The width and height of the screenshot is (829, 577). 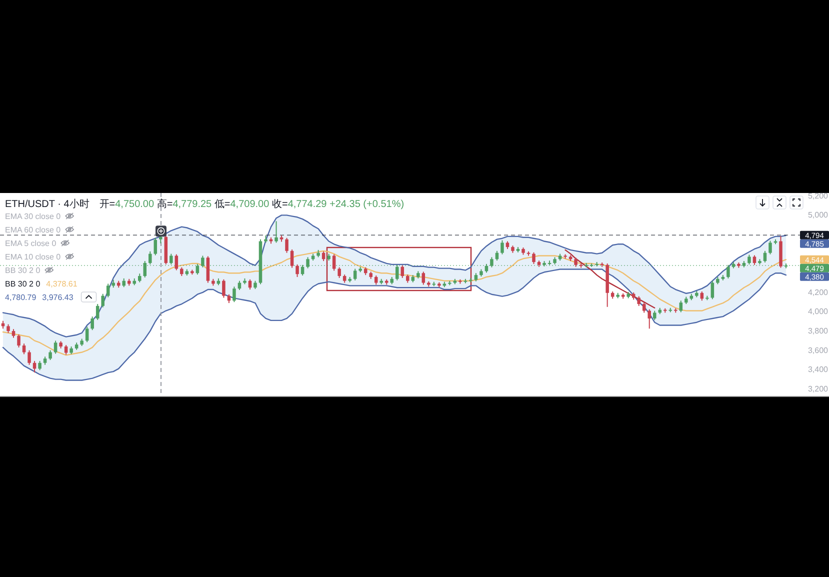 What do you see at coordinates (818, 215) in the screenshot?
I see `y-tick-label: 5,000` at bounding box center [818, 215].